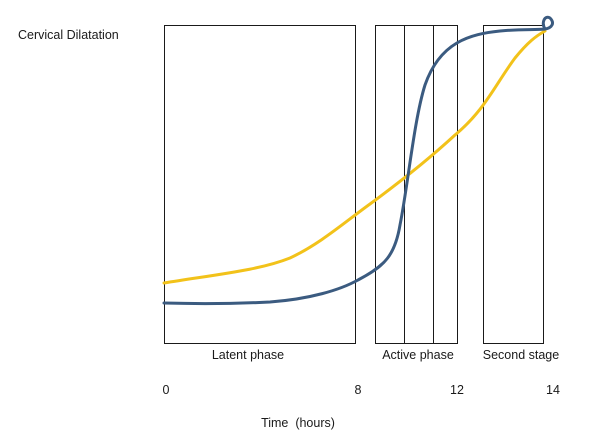 The height and width of the screenshot is (444, 596). What do you see at coordinates (416, 184) in the screenshot?
I see `active-phase-box` at bounding box center [416, 184].